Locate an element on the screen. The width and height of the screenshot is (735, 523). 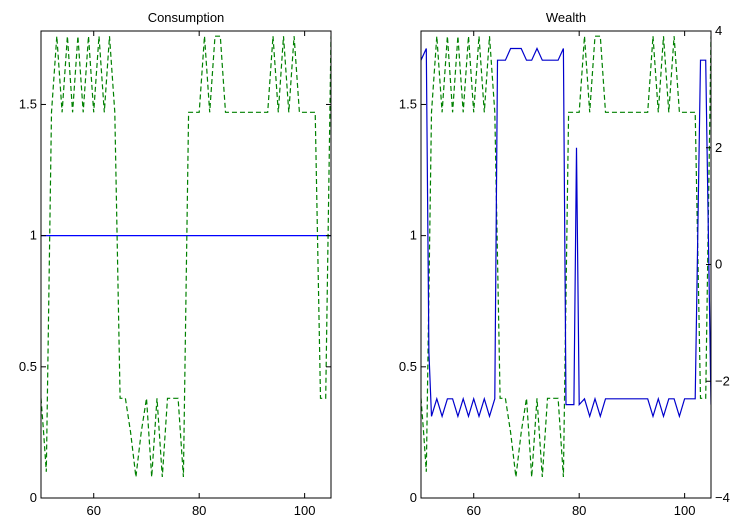
wealth-y2tick-label: 0 is located at coordinates (718, 264).